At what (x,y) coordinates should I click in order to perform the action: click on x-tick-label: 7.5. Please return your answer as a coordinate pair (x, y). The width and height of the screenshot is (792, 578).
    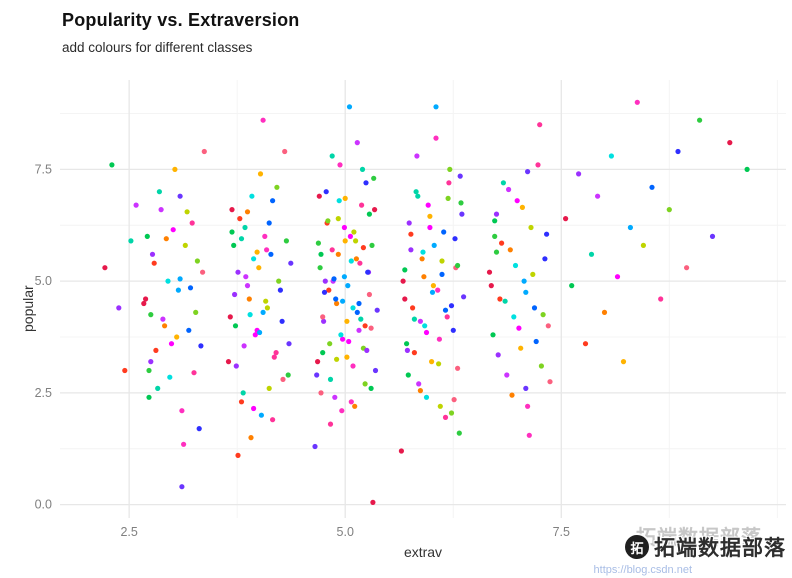
    Looking at the image, I should click on (561, 532).